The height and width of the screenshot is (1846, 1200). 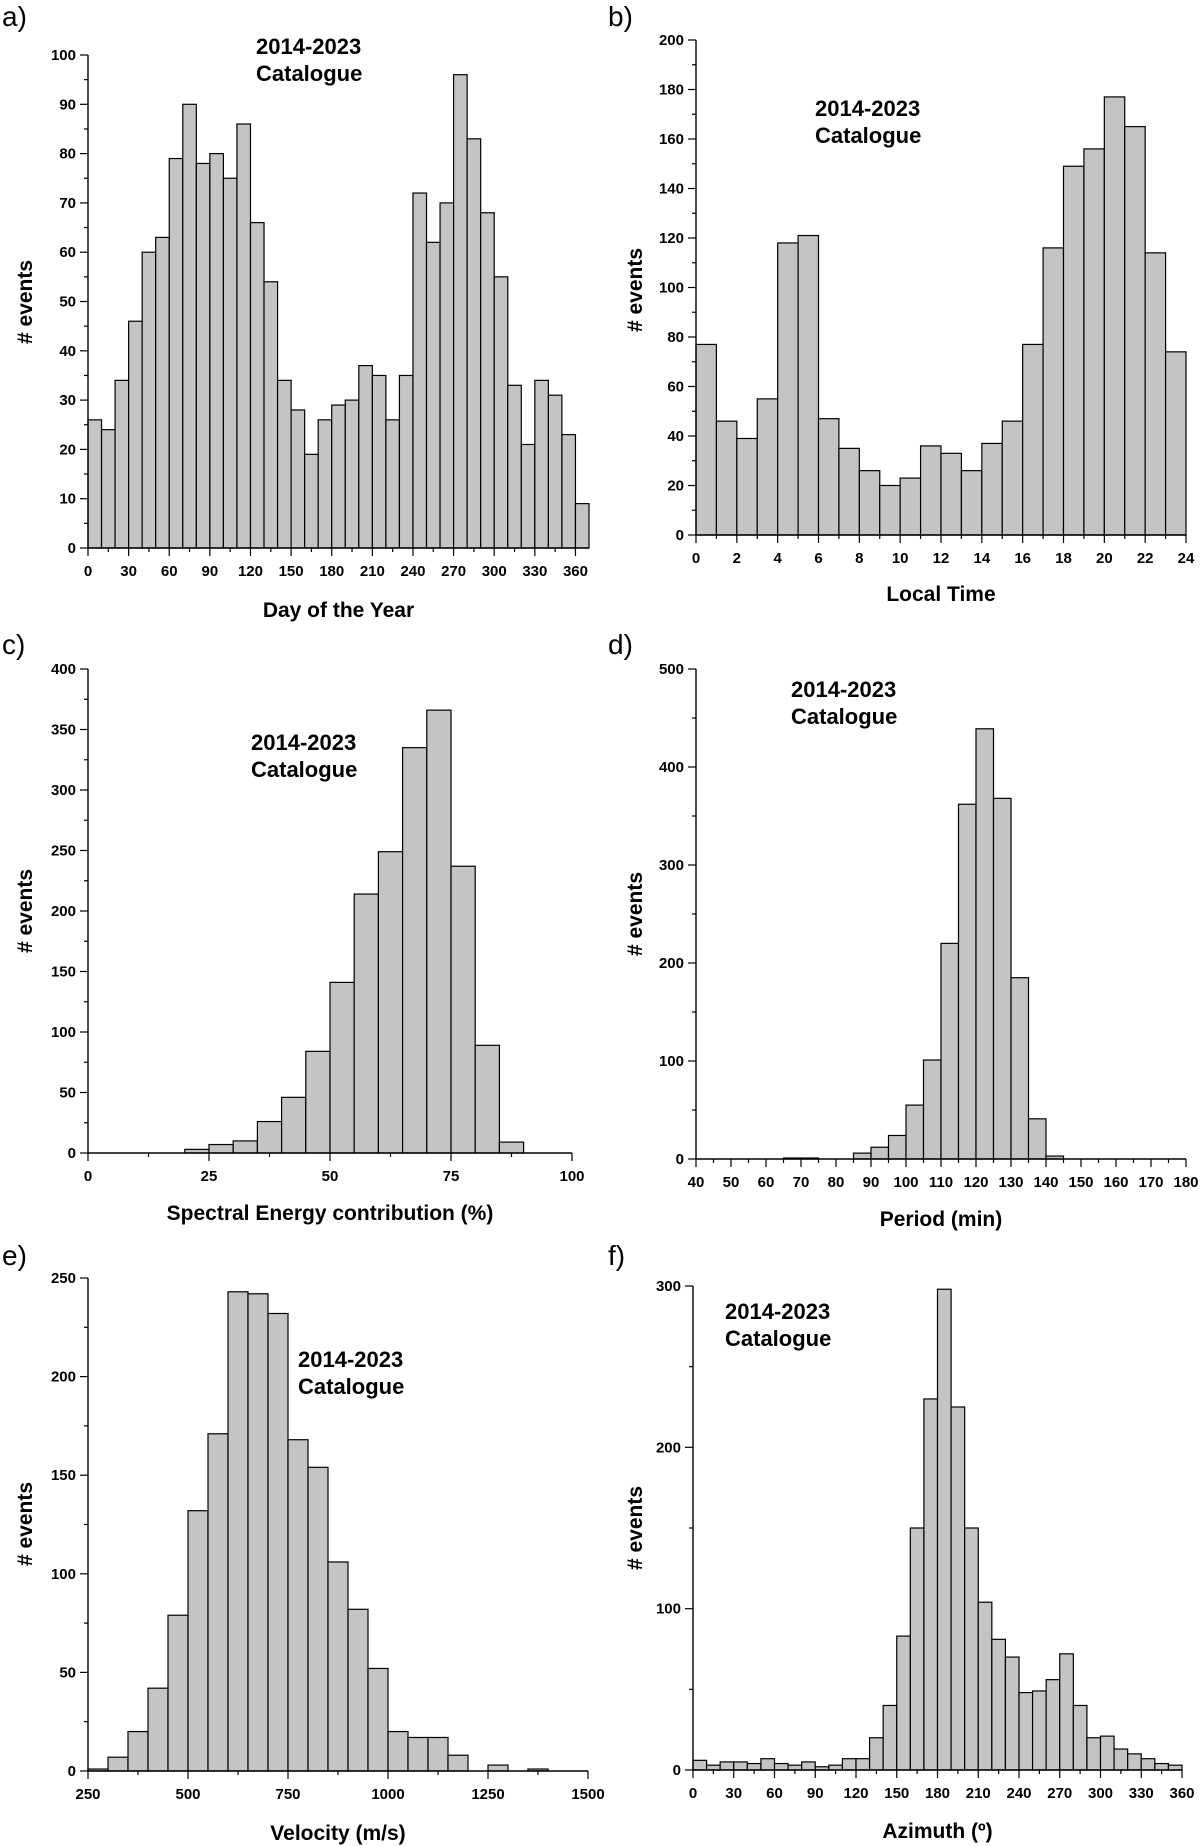 I want to click on x-tick-label: 160, so click(x=1115, y=1182).